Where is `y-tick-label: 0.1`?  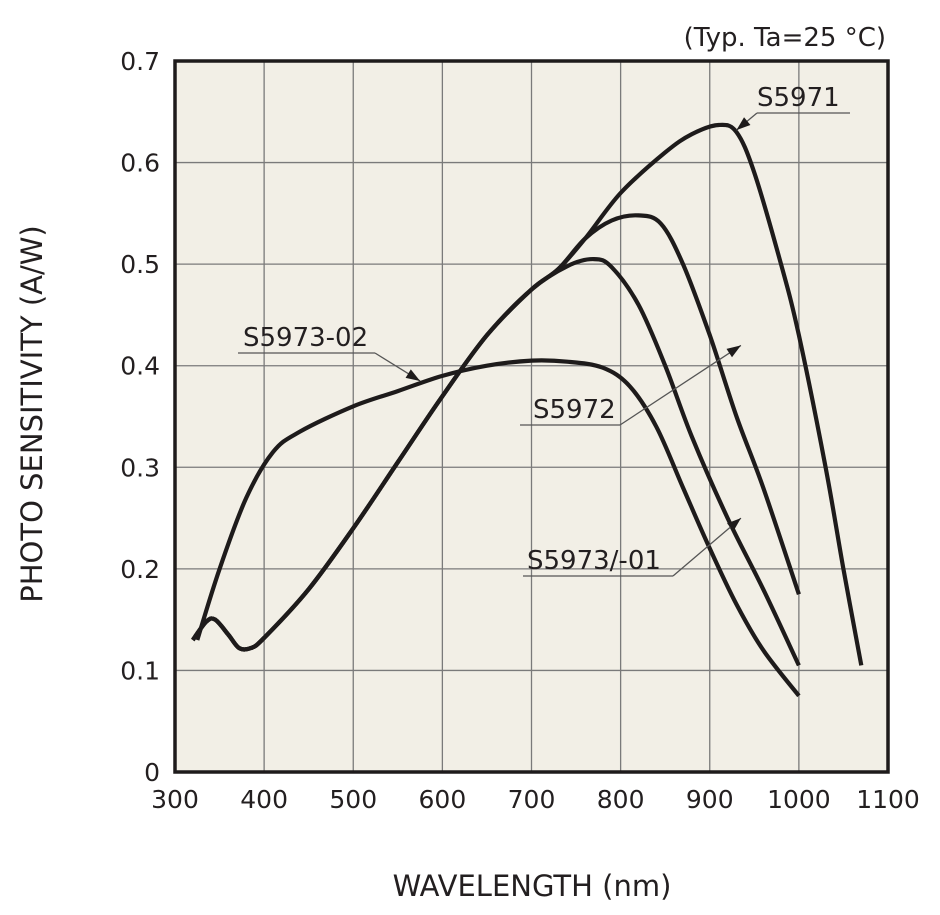
y-tick-label: 0.1 is located at coordinates (140, 670).